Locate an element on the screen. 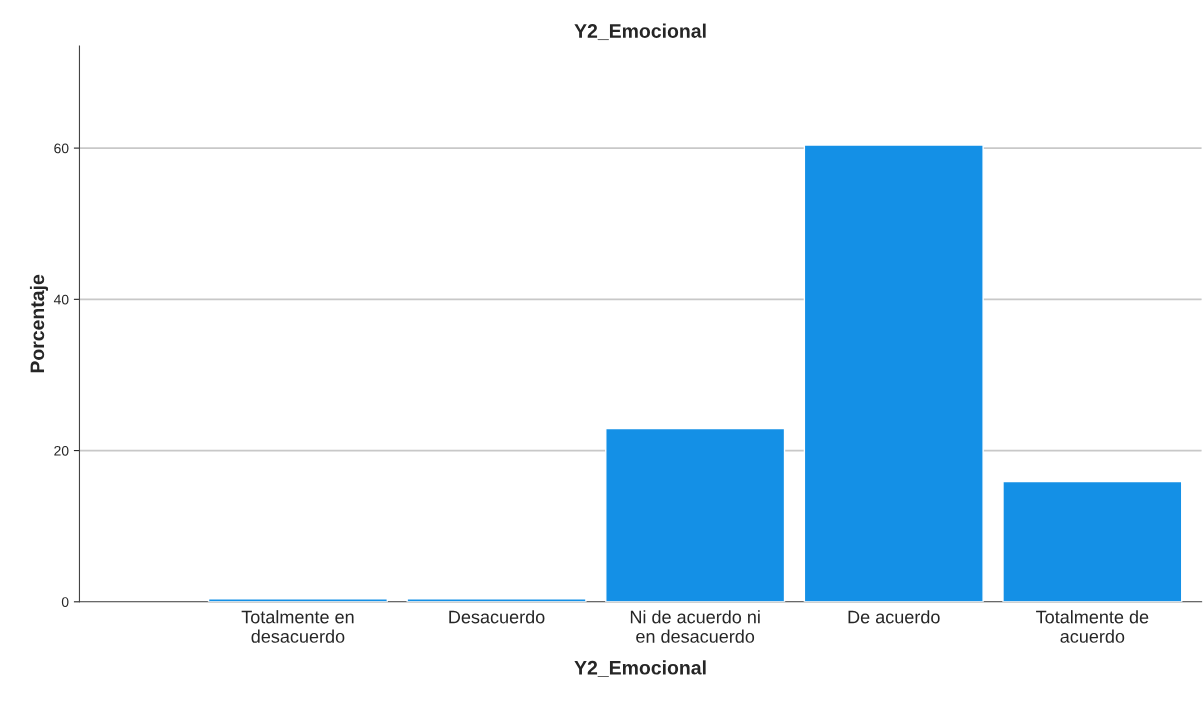 The height and width of the screenshot is (708, 1204). y-tick-label: 0 is located at coordinates (65, 602).